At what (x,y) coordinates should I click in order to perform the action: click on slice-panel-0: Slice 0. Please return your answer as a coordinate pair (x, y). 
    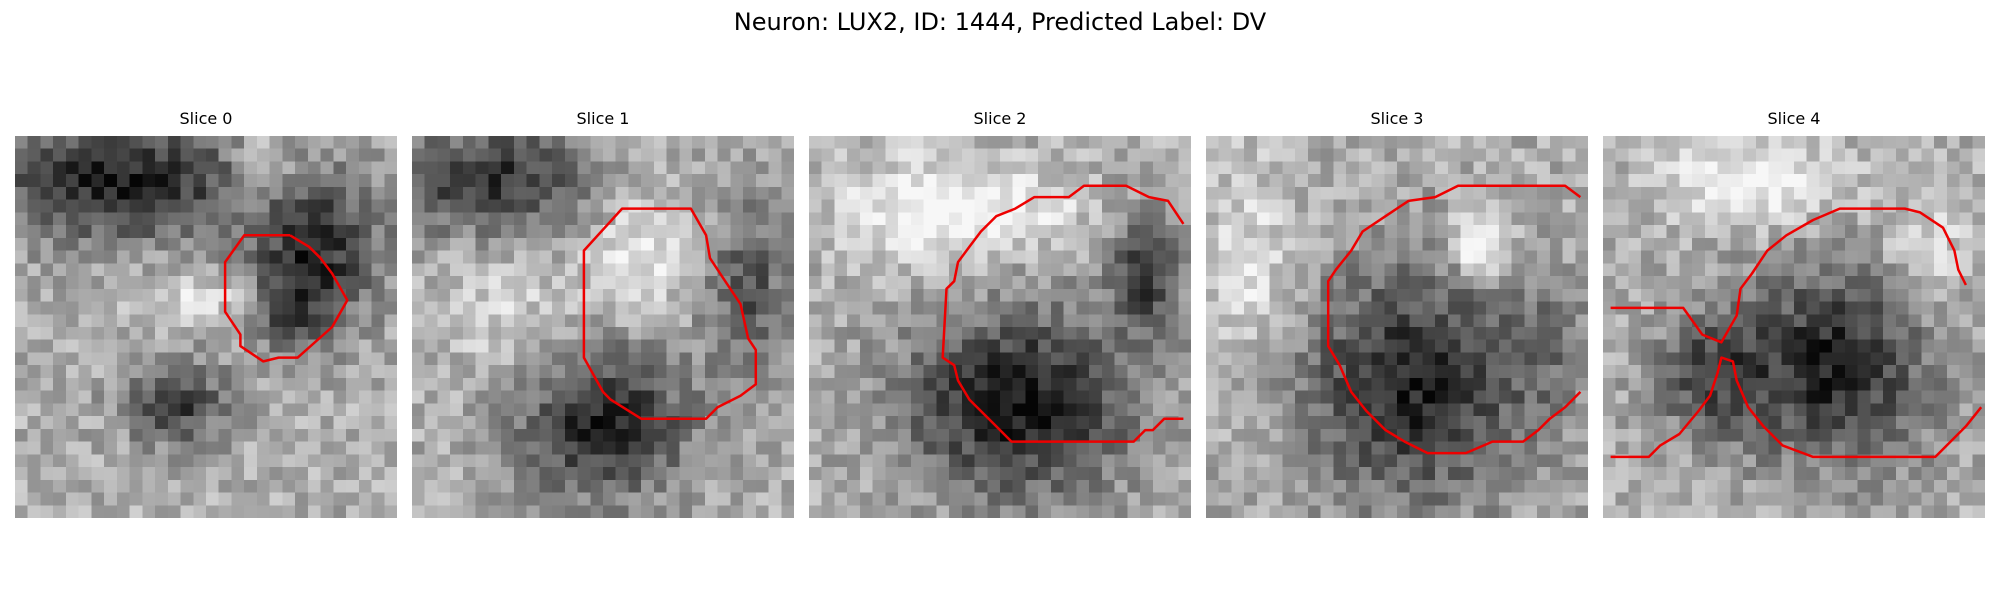
    Looking at the image, I should click on (206, 313).